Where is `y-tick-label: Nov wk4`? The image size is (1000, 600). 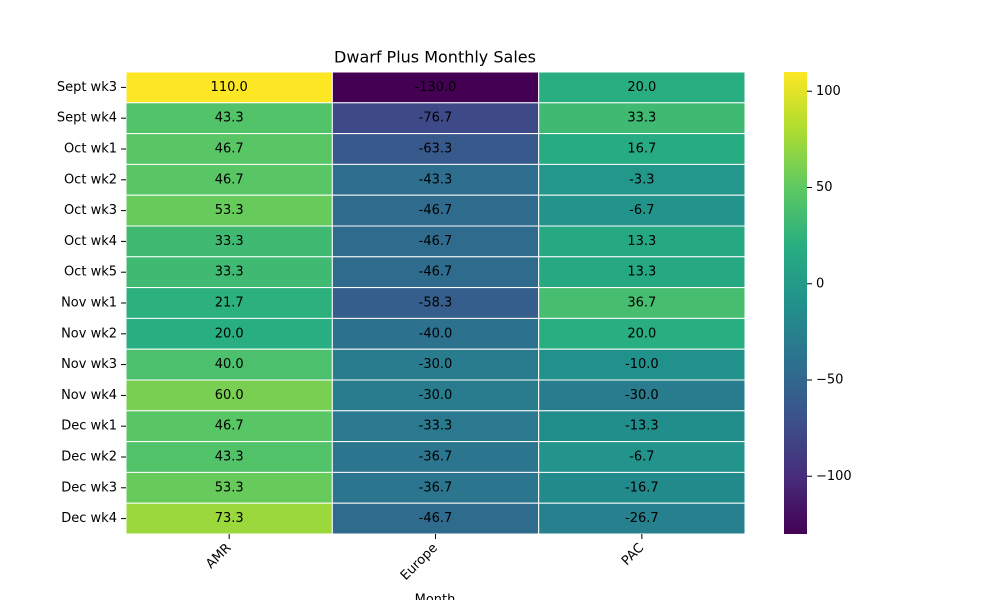 y-tick-label: Nov wk4 is located at coordinates (89, 395).